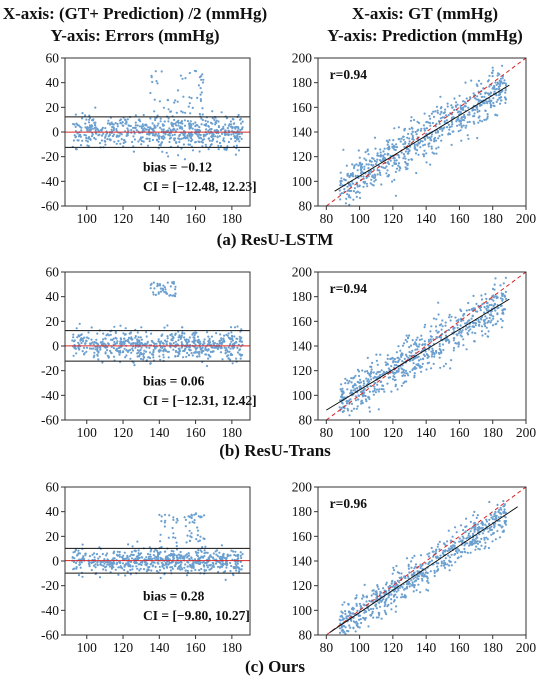 This screenshot has width=550, height=686. What do you see at coordinates (526, 647) in the screenshot?
I see `x-tick-label: 200` at bounding box center [526, 647].